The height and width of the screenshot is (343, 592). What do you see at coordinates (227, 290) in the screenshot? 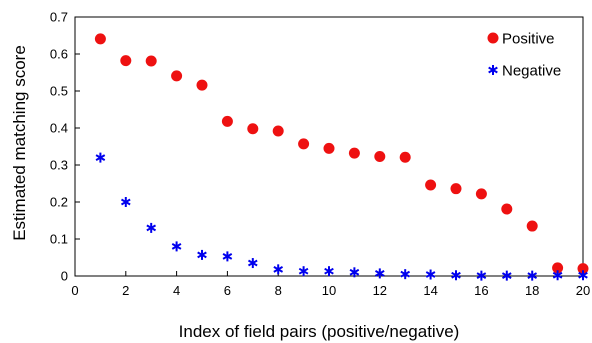
I see `x-tick-label: 6` at bounding box center [227, 290].